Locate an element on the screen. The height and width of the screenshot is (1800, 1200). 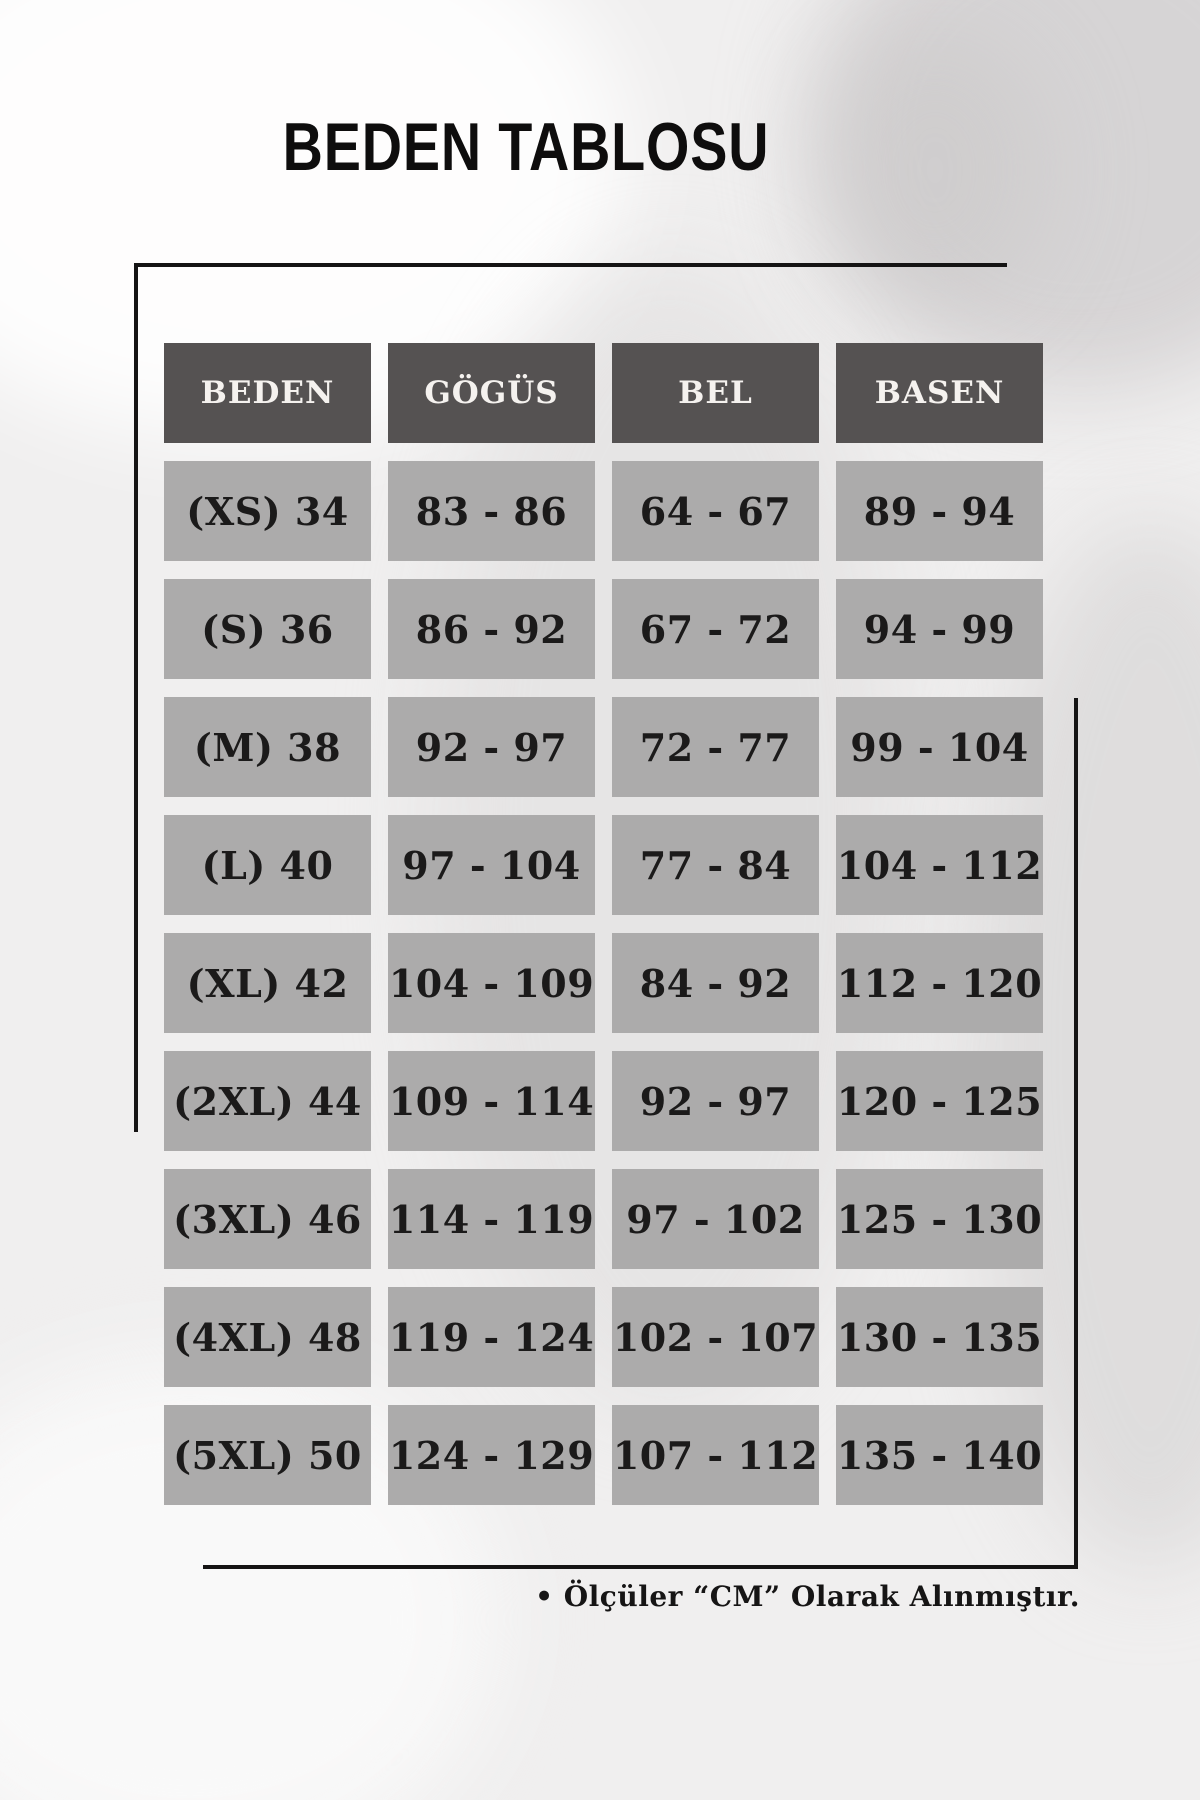
measure-cell: 94 - 99 is located at coordinates (939, 629).